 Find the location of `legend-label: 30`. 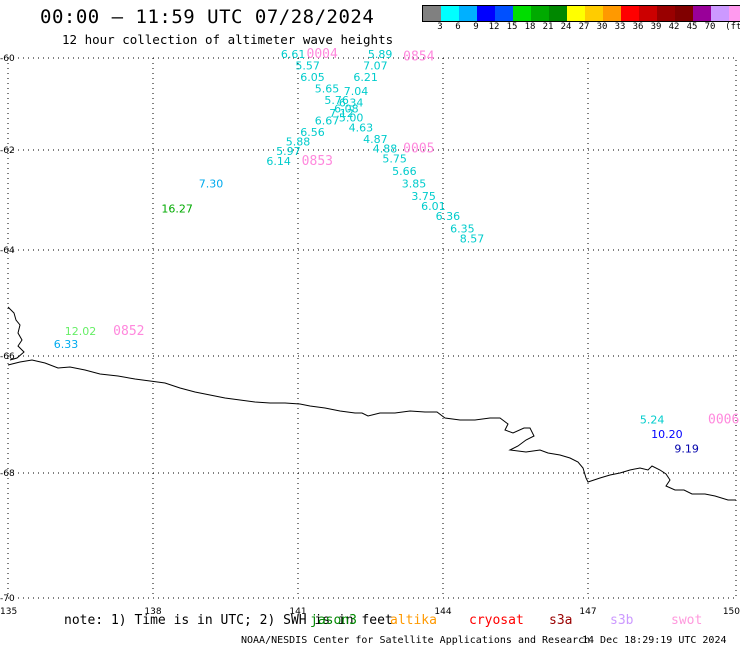

legend-label: 30 is located at coordinates (602, 27).